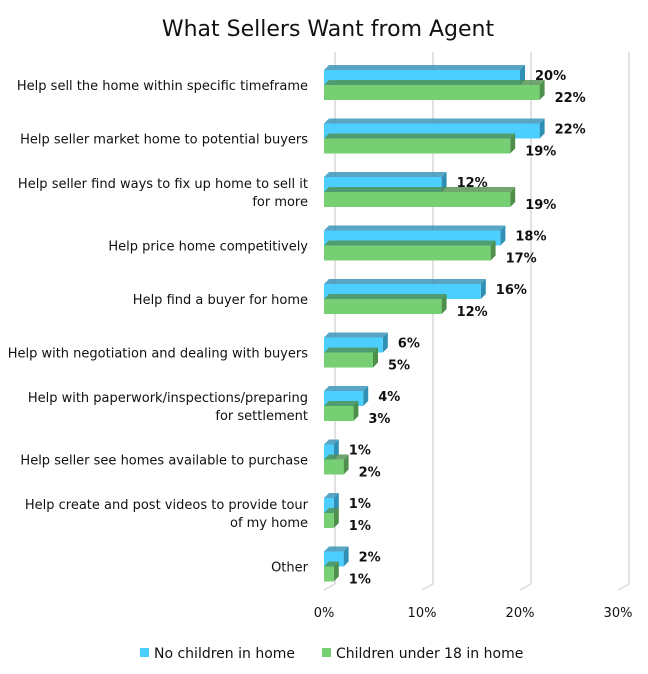 The image size is (648, 674). I want to click on x-tick-label: 20%, so click(520, 613).